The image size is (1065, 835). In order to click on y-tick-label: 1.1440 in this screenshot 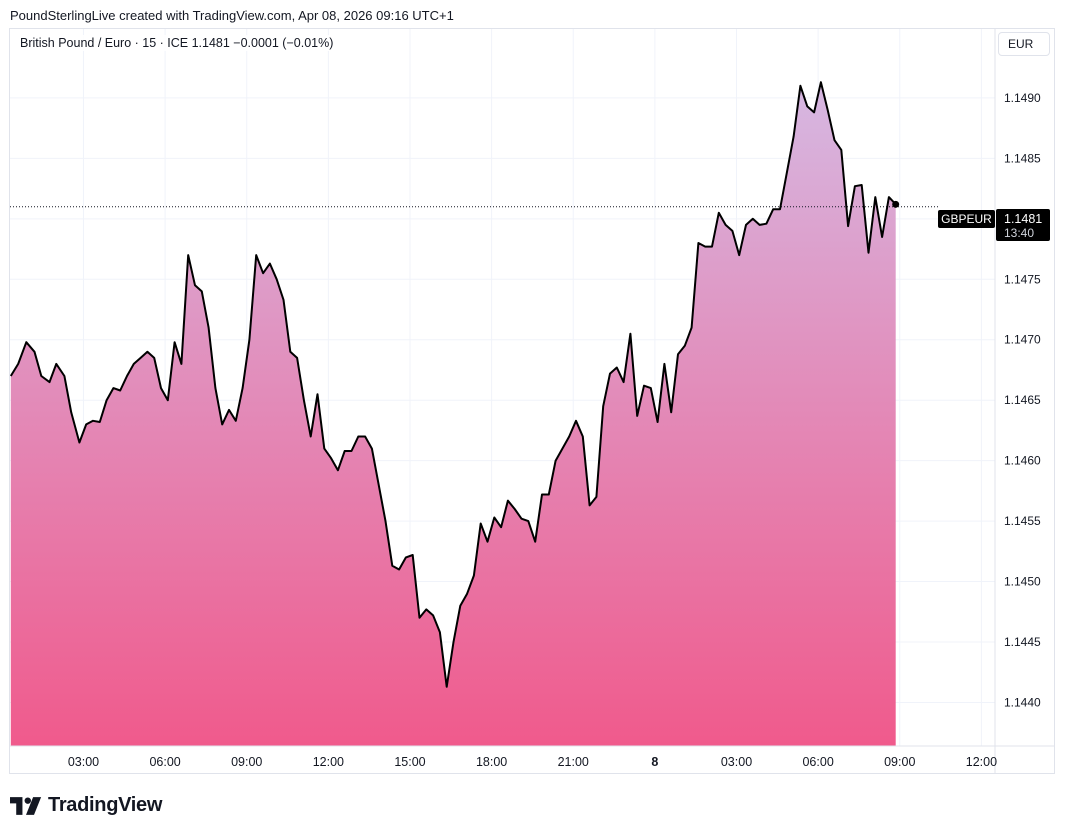, I will do `click(1022, 702)`.